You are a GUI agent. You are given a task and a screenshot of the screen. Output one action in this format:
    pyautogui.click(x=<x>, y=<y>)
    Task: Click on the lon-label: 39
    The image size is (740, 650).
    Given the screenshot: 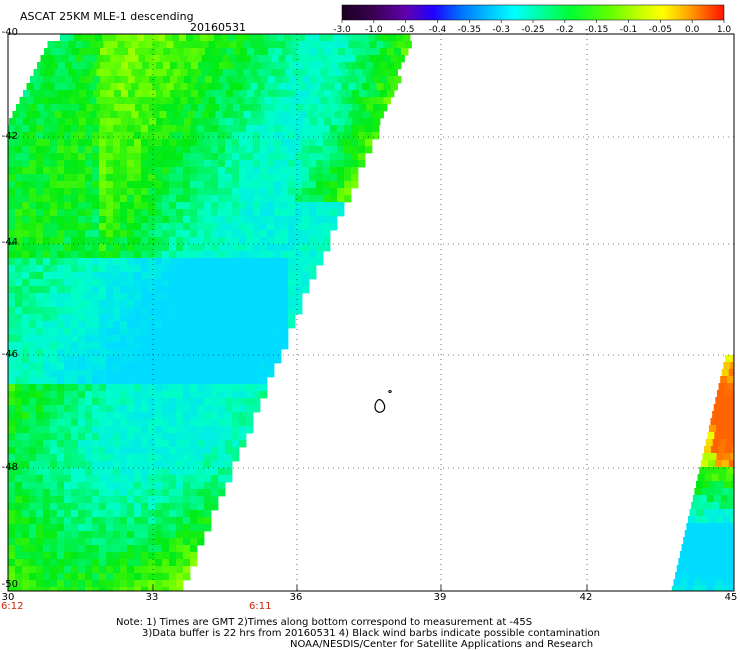 What is the action you would take?
    pyautogui.click(x=440, y=597)
    